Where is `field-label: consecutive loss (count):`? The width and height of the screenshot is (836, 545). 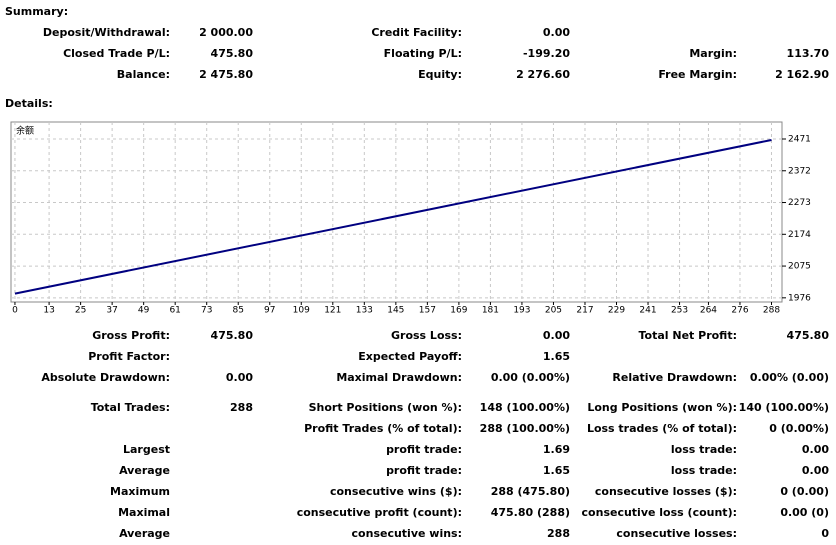 field-label: consecutive loss (count): is located at coordinates (659, 512).